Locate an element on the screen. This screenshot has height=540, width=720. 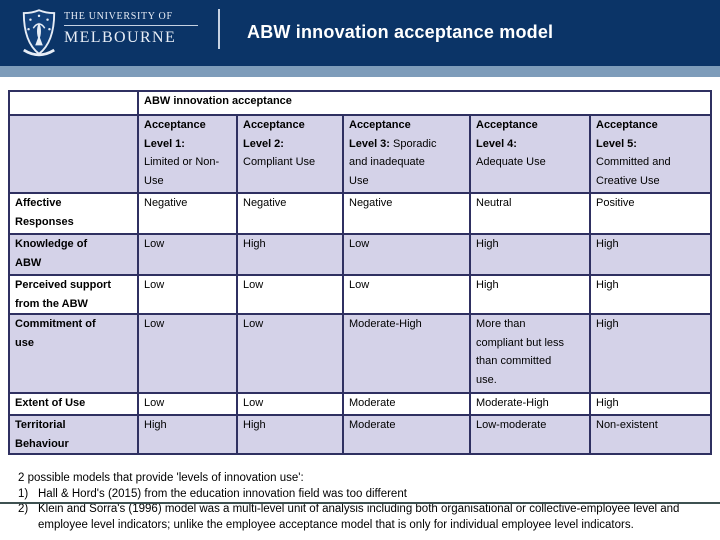
column-header-level1: Acceptance Level 1: Limited or Non- Use is located at coordinates (187, 154).